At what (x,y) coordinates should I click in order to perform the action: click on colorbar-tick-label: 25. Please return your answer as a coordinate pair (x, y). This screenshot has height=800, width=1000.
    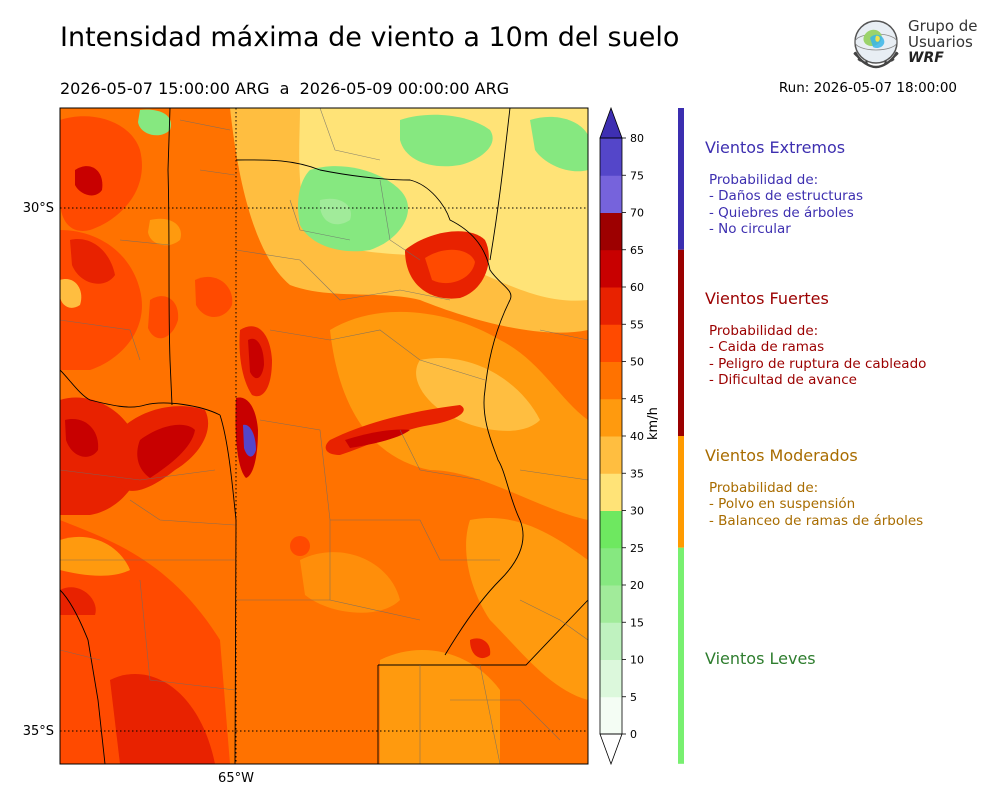
    Looking at the image, I should click on (637, 548).